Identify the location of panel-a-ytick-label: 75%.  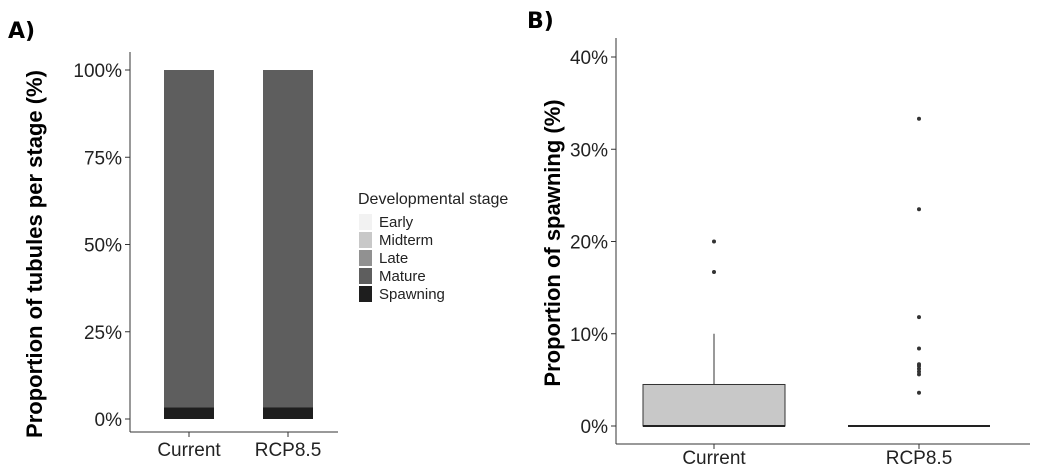
(103, 158).